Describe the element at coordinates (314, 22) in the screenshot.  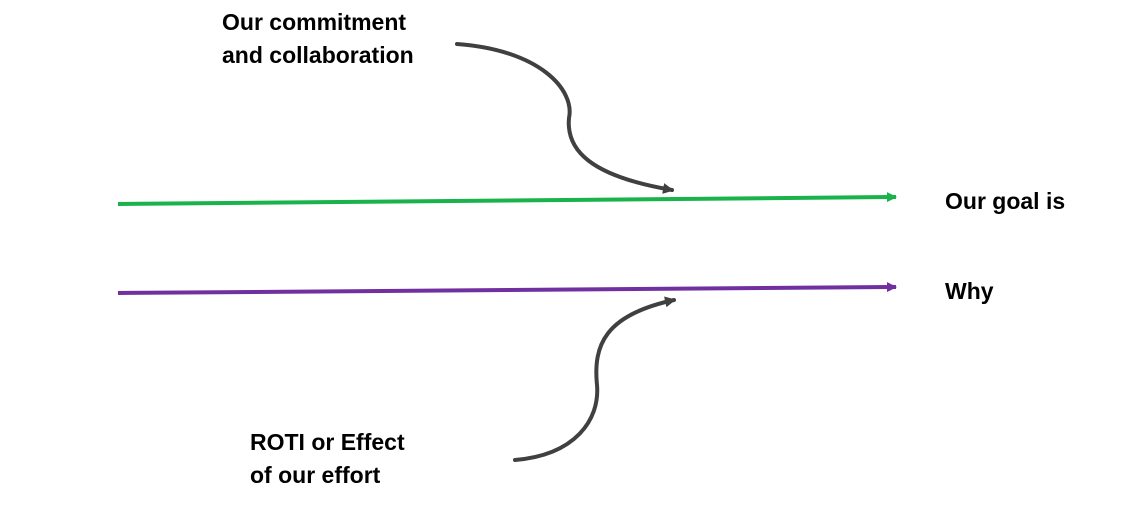
I see `commitment-label-line-1: Our commitment` at that location.